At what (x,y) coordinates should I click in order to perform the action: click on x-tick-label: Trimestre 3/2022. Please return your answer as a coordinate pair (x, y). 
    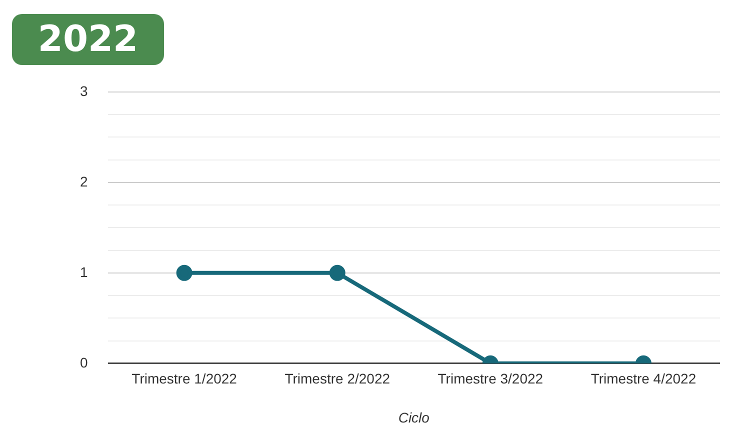
    Looking at the image, I should click on (491, 378).